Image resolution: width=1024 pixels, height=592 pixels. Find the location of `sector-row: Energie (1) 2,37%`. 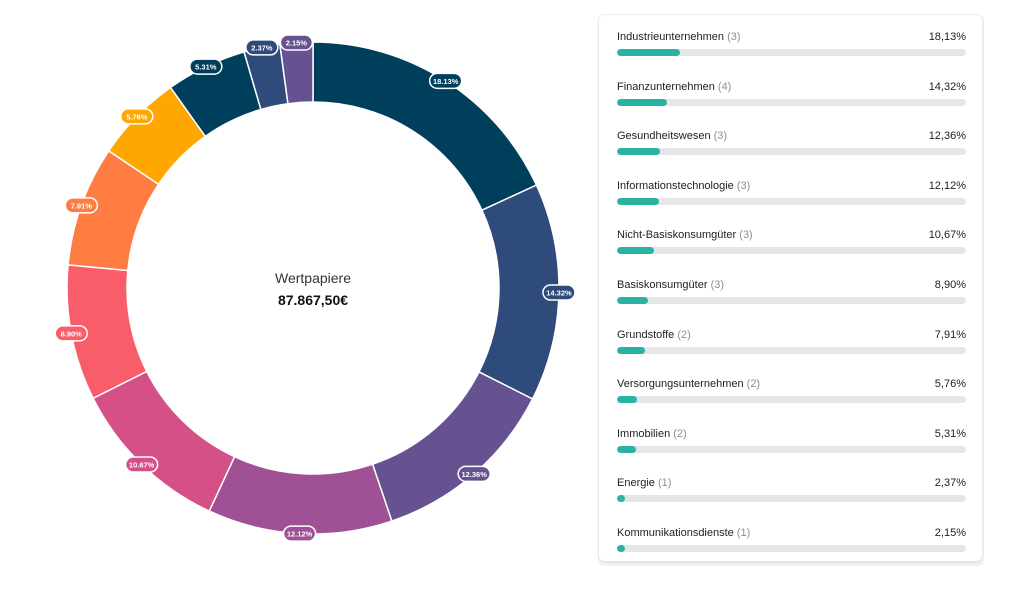

sector-row: Energie (1) 2,37% is located at coordinates (791, 491).